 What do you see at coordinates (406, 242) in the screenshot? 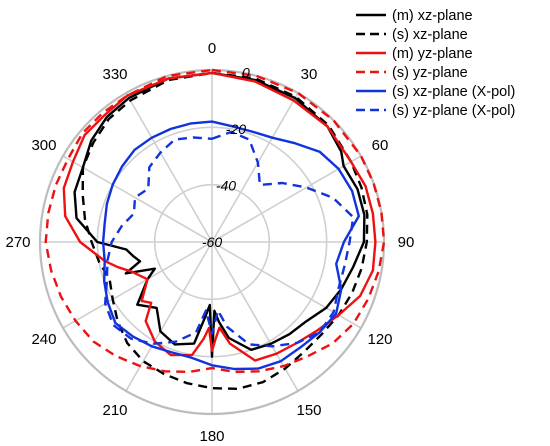
I see `angle-tick-label: 90` at bounding box center [406, 242].